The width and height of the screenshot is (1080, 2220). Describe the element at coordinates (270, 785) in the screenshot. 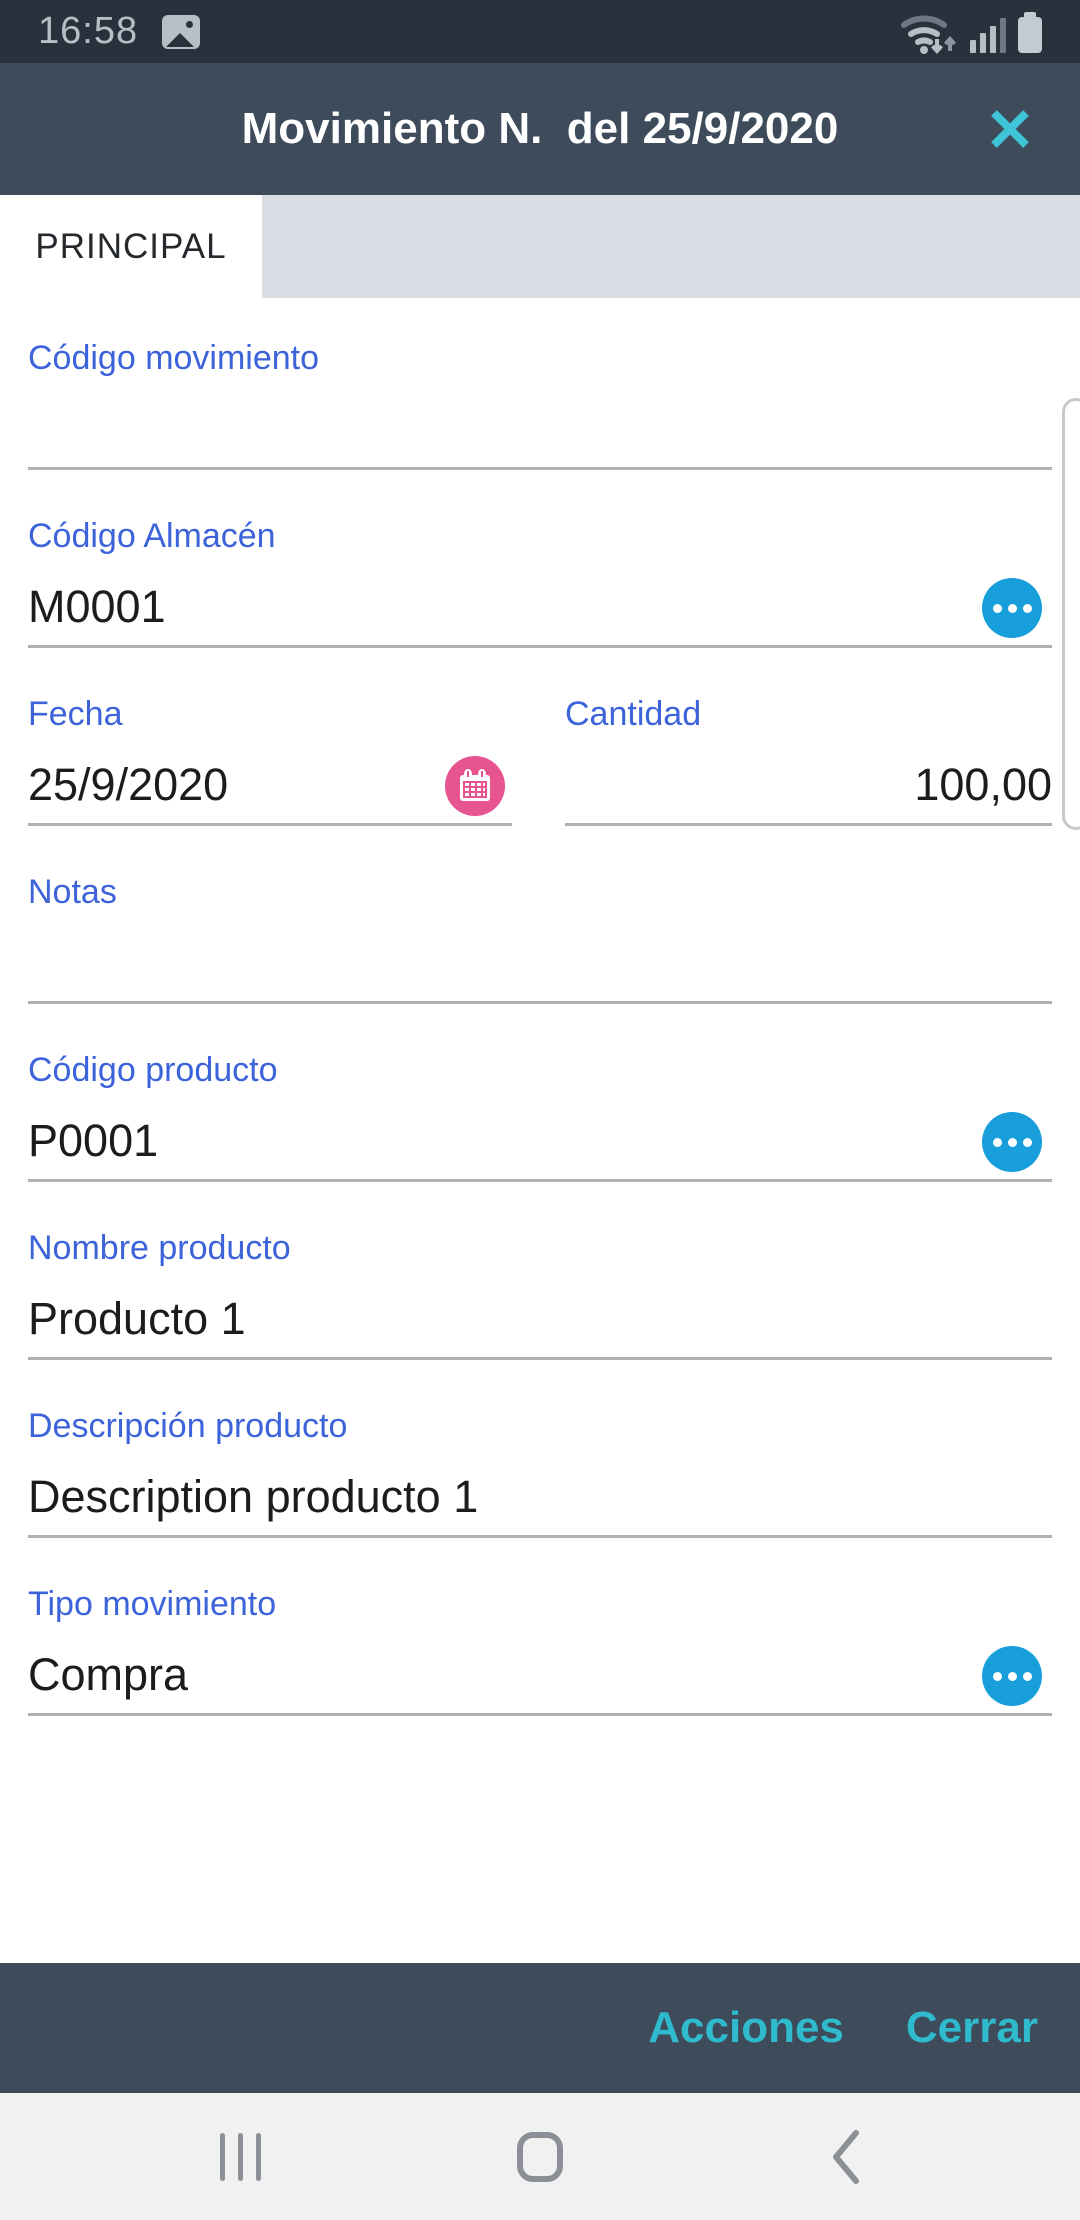

I see `fecha-input` at that location.